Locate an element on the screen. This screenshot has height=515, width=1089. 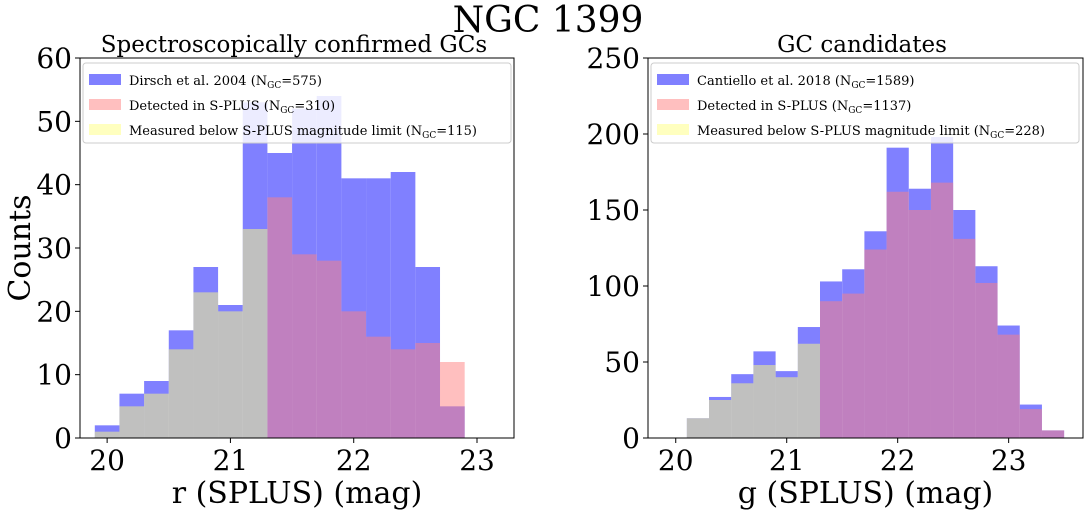
y-tick-label: 40 is located at coordinates (54, 185).